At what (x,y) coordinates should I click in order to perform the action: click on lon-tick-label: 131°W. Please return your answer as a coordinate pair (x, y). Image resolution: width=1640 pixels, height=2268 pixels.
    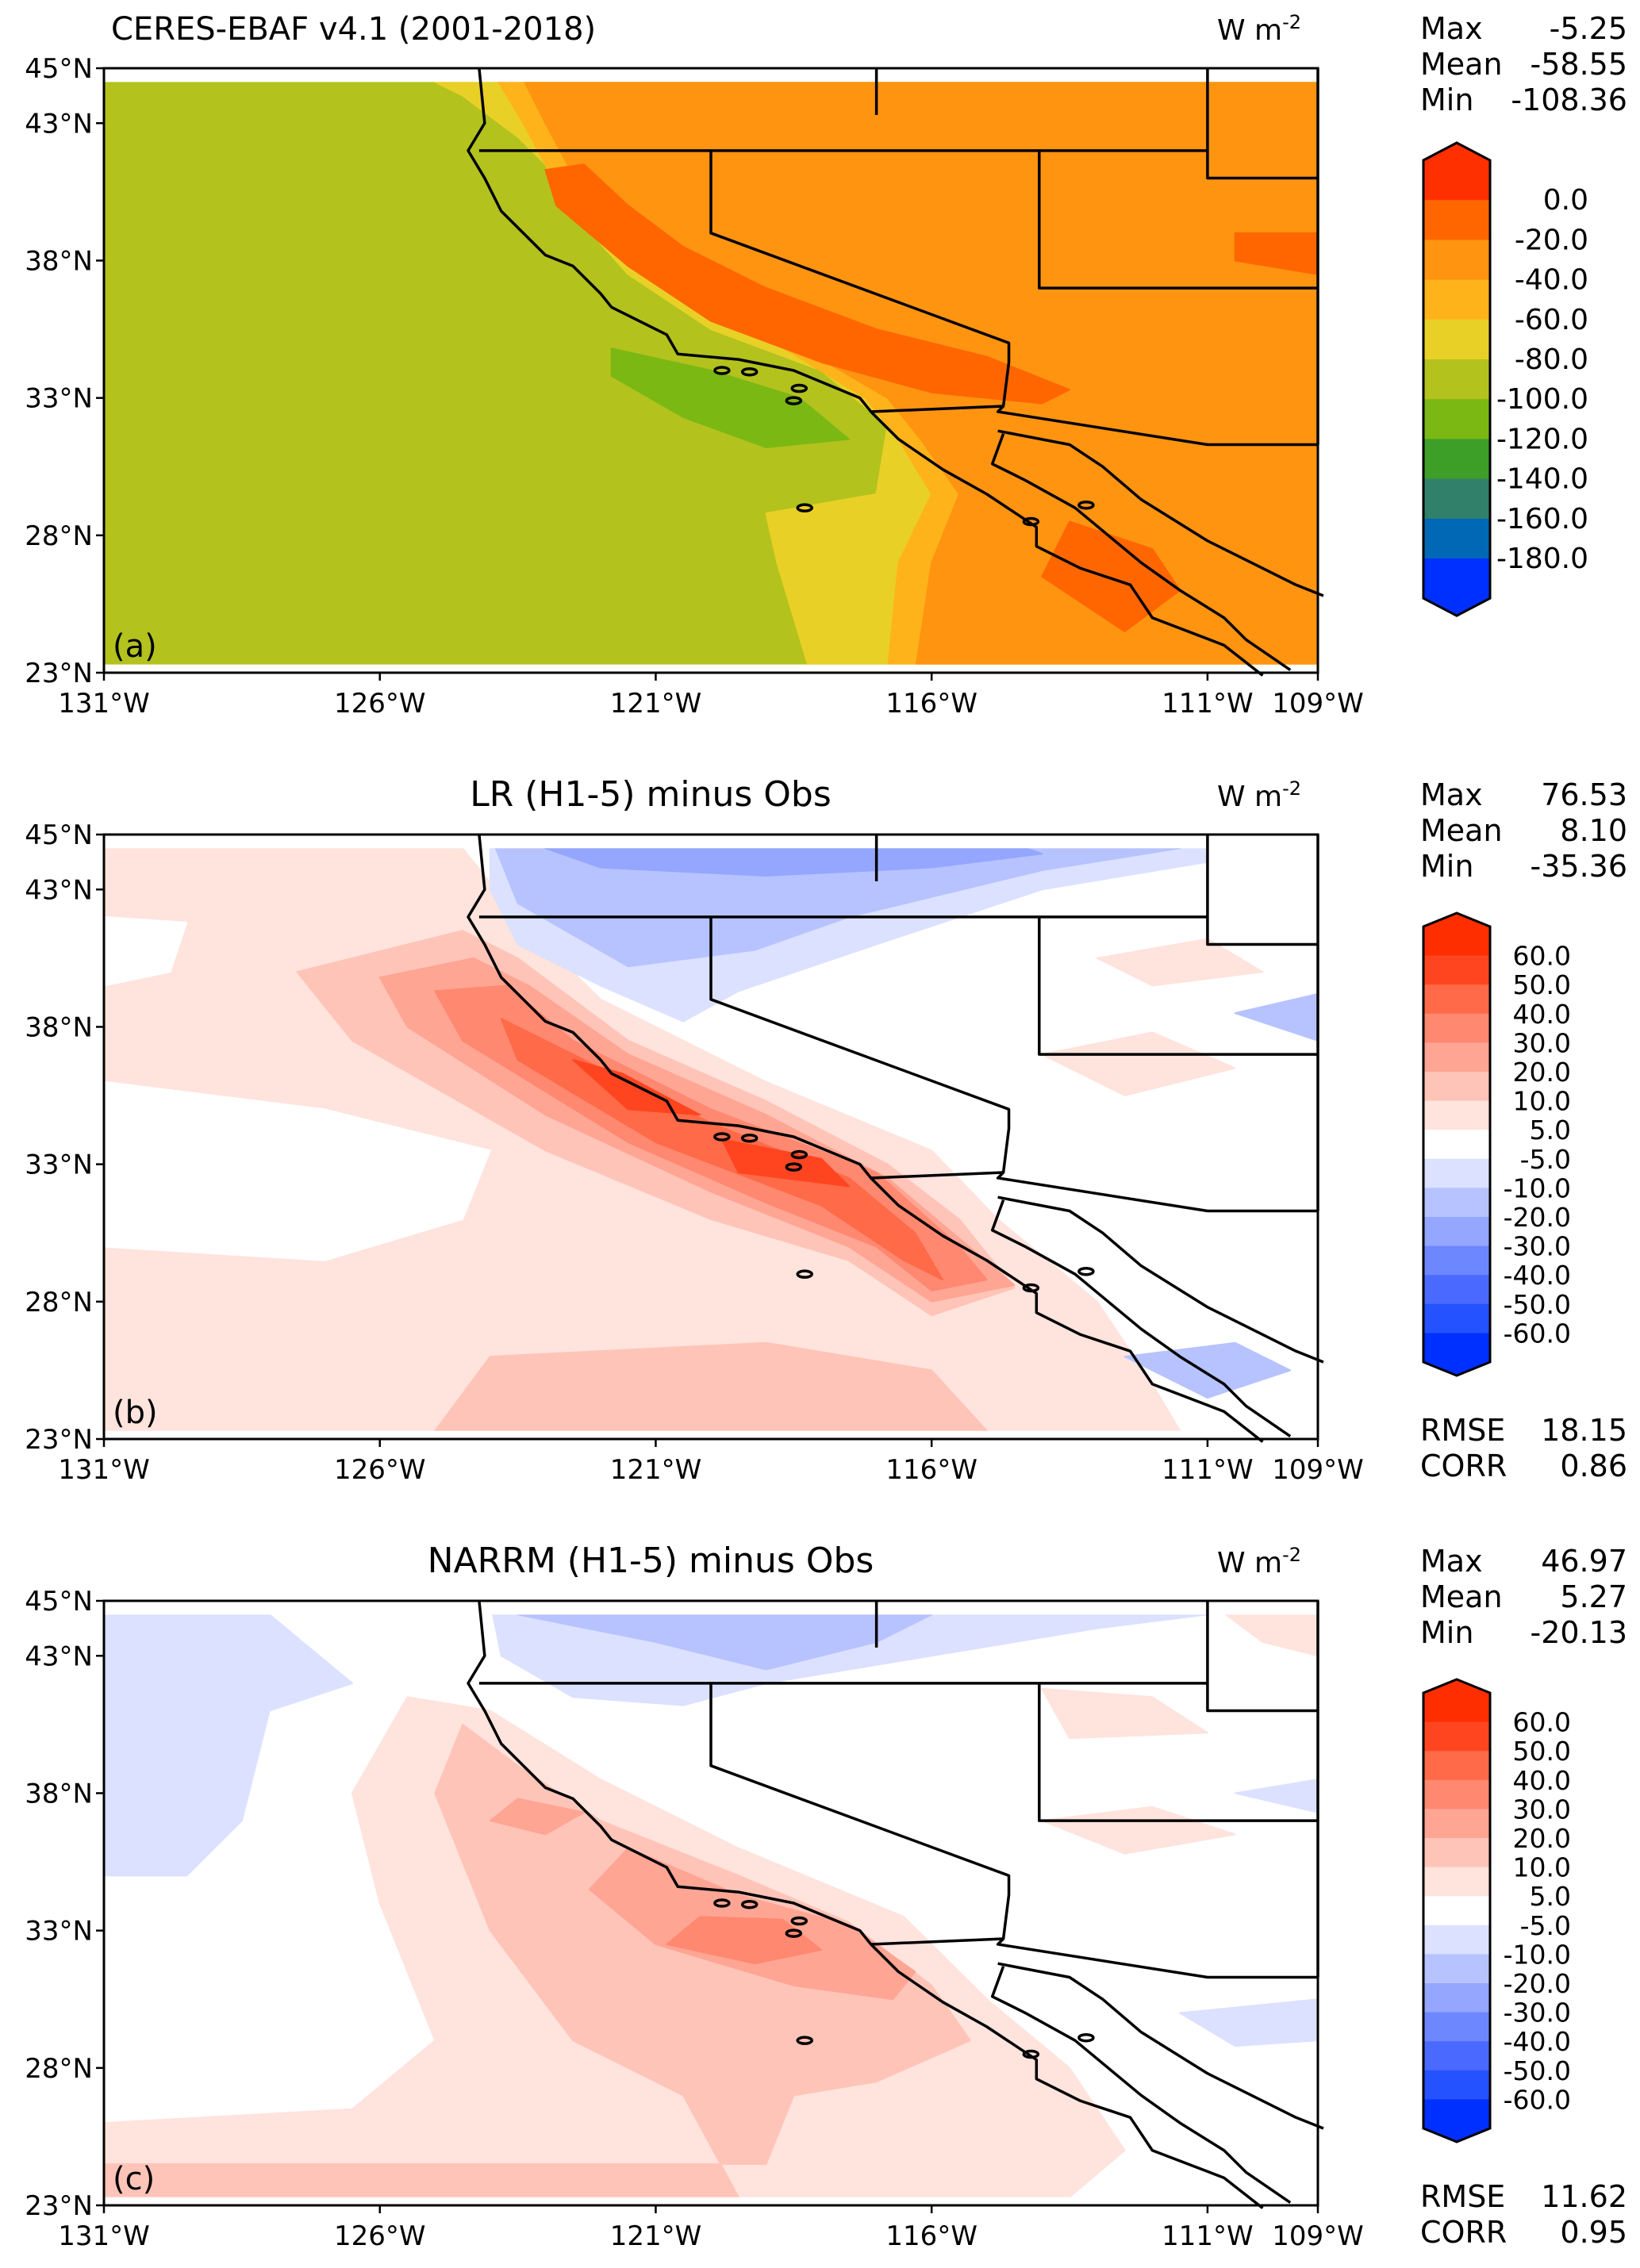
    Looking at the image, I should click on (104, 1470).